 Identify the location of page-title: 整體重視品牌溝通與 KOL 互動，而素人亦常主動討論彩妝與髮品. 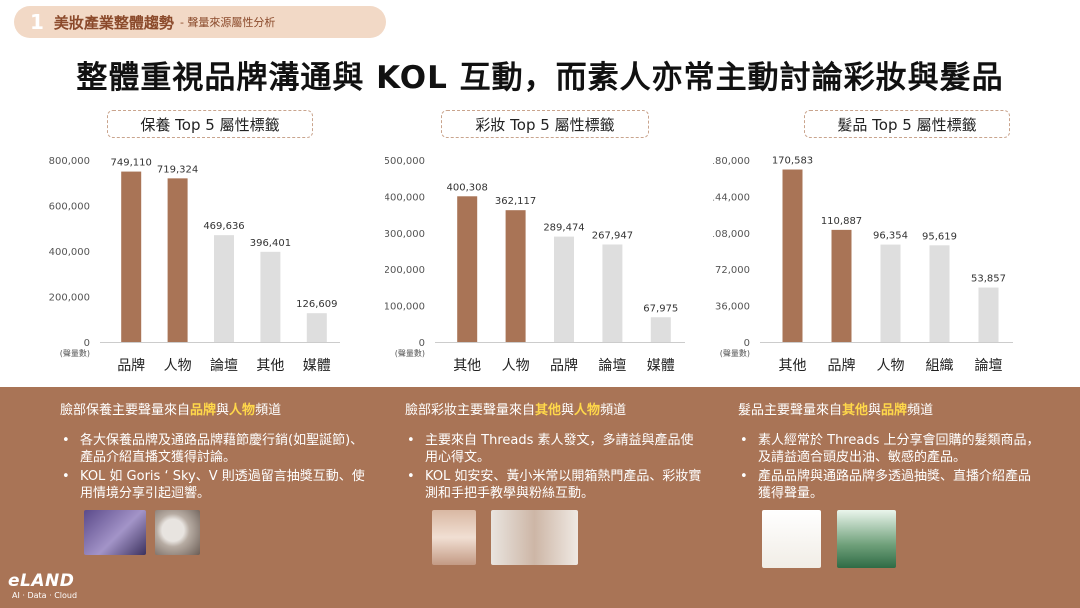
(540, 78).